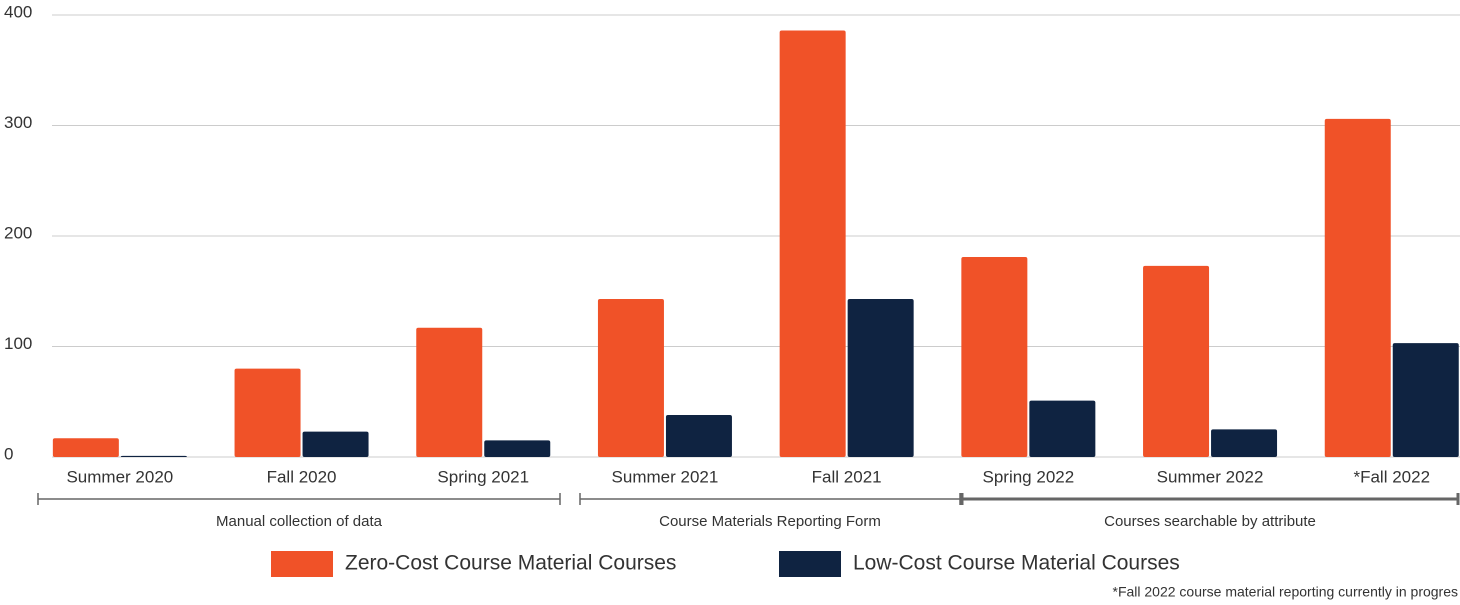 The width and height of the screenshot is (1460, 605). I want to click on x-tick-label: *Fall 2022, so click(1391, 476).